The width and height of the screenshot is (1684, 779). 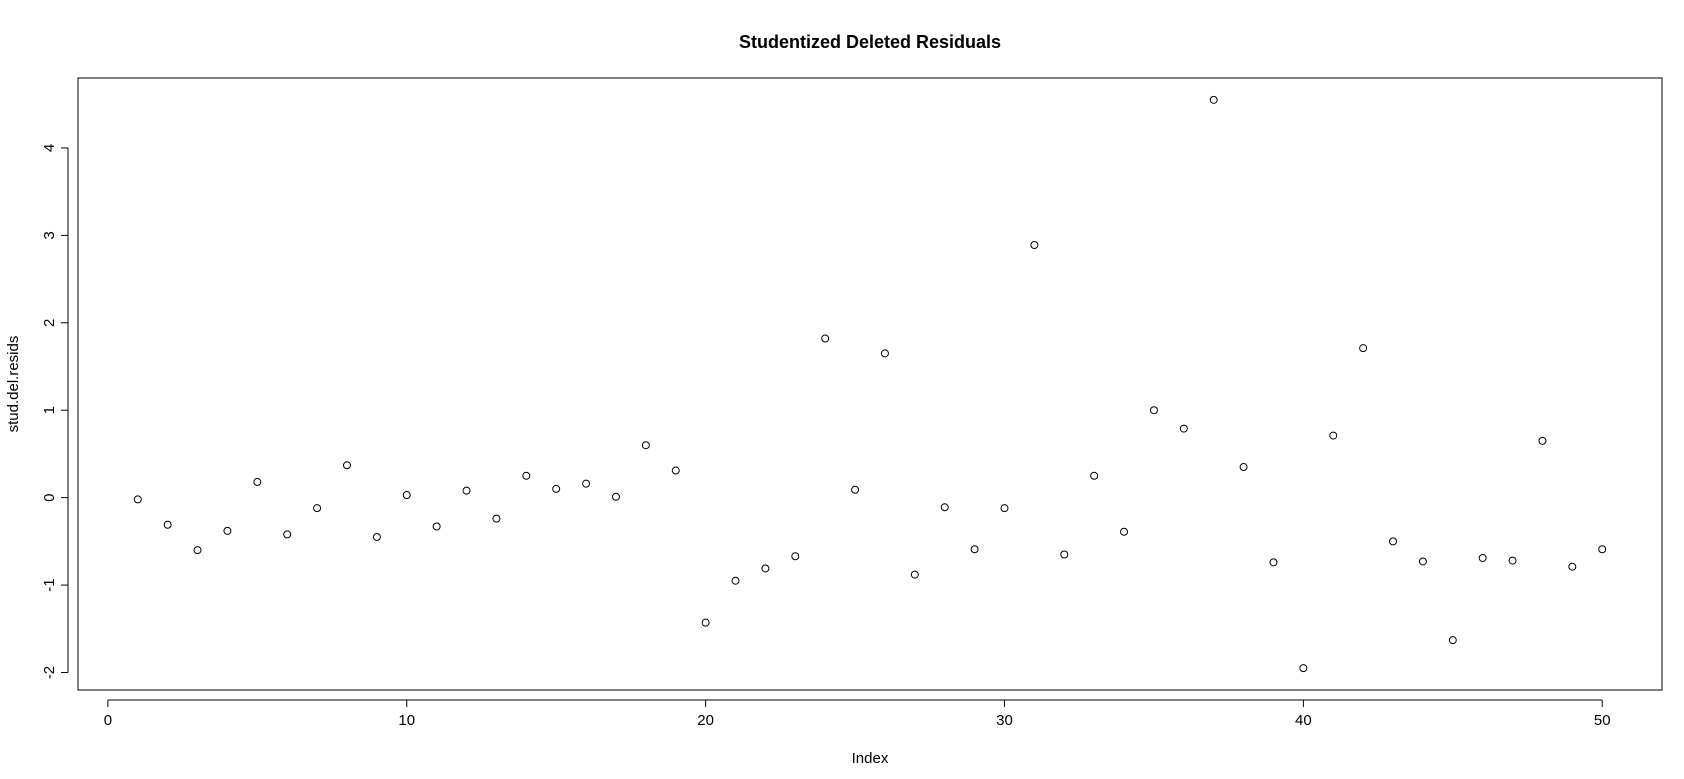 I want to click on y-tick-label: 4, so click(x=49, y=148).